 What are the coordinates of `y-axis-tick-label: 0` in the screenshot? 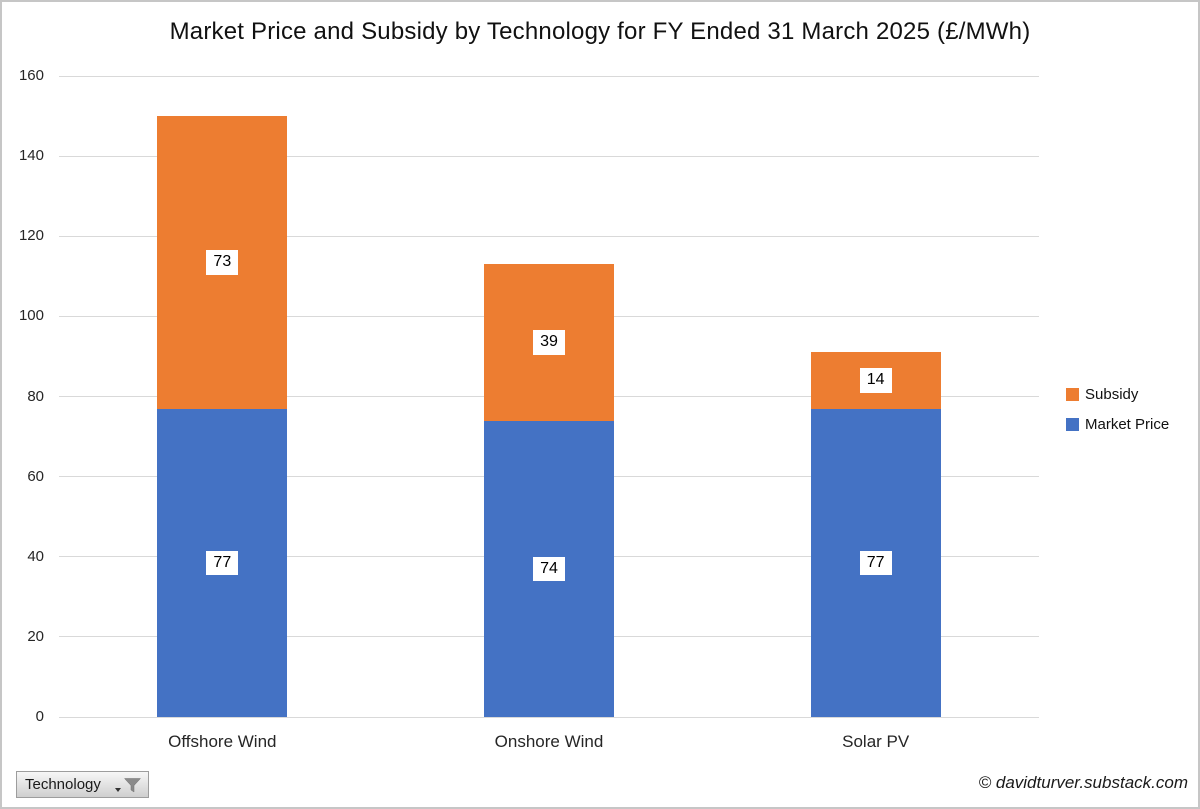 It's located at (39, 716).